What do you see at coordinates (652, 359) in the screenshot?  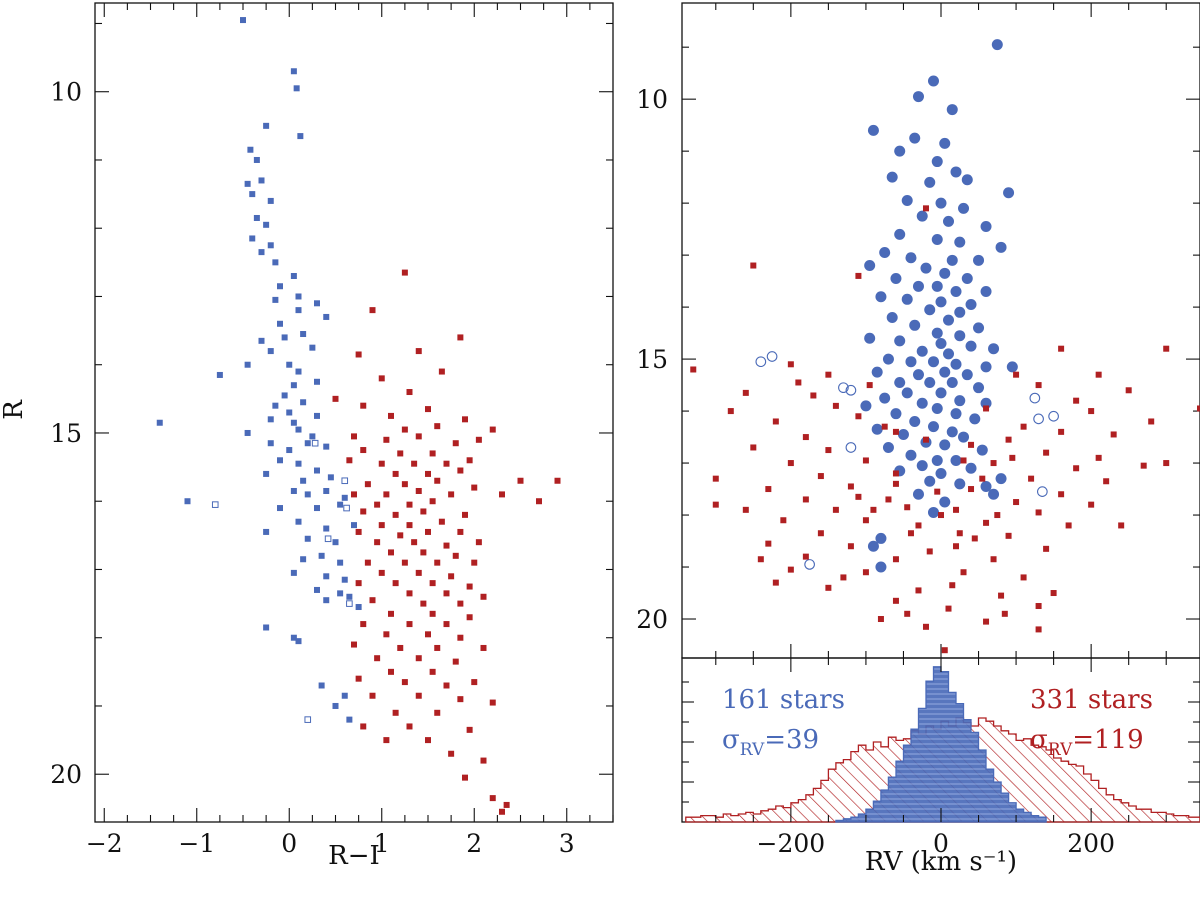 I see `right-tick-labels: 10 15 20` at bounding box center [652, 359].